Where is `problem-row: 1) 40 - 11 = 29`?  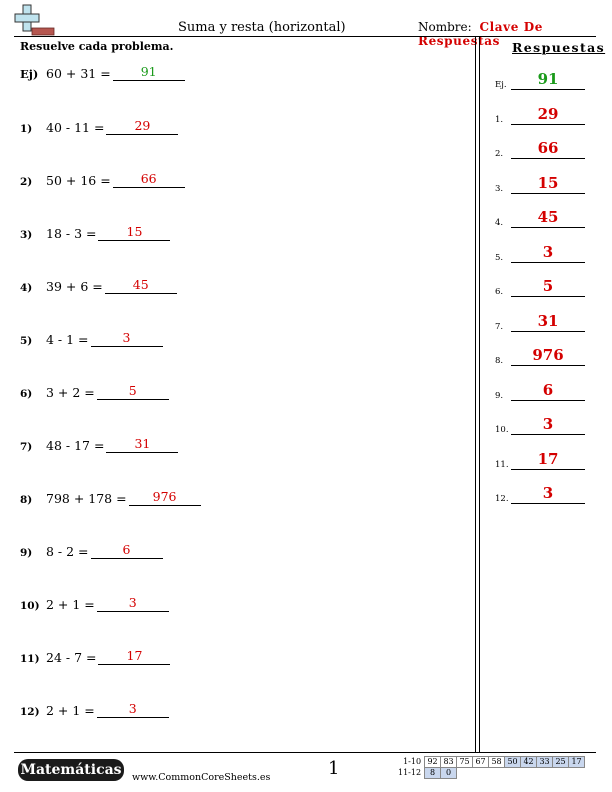 problem-row: 1) 40 - 11 = 29 is located at coordinates (99, 126).